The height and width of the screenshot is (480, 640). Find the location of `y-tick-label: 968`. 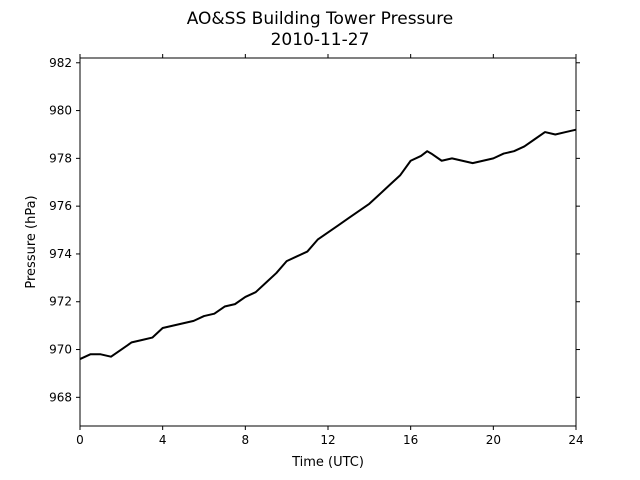

y-tick-label: 968 is located at coordinates (60, 397).